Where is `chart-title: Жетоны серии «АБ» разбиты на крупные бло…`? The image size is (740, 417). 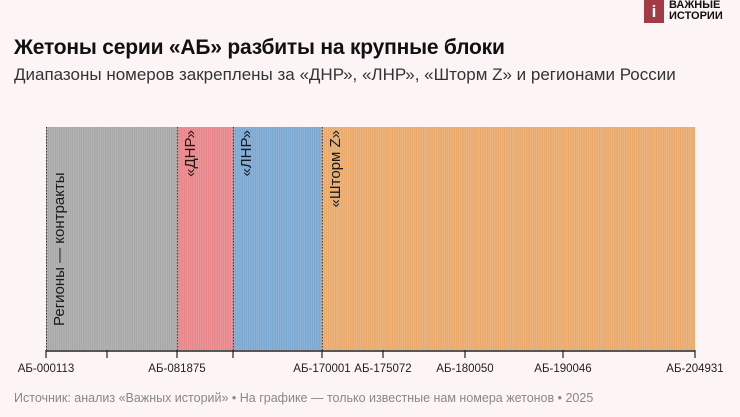
chart-title: Жетоны серии «АБ» разбиты на крупные бло… is located at coordinates (259, 47).